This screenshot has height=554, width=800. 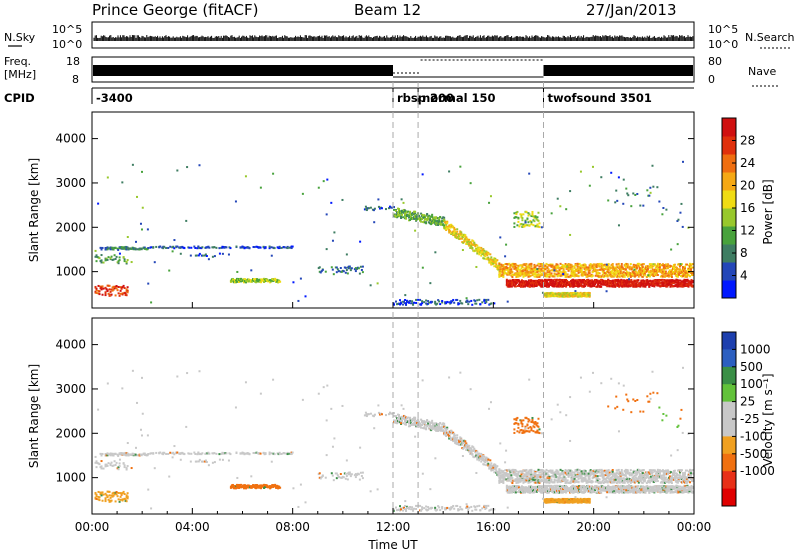 I want to click on colorbar-tick-label: 24, so click(x=747, y=163).